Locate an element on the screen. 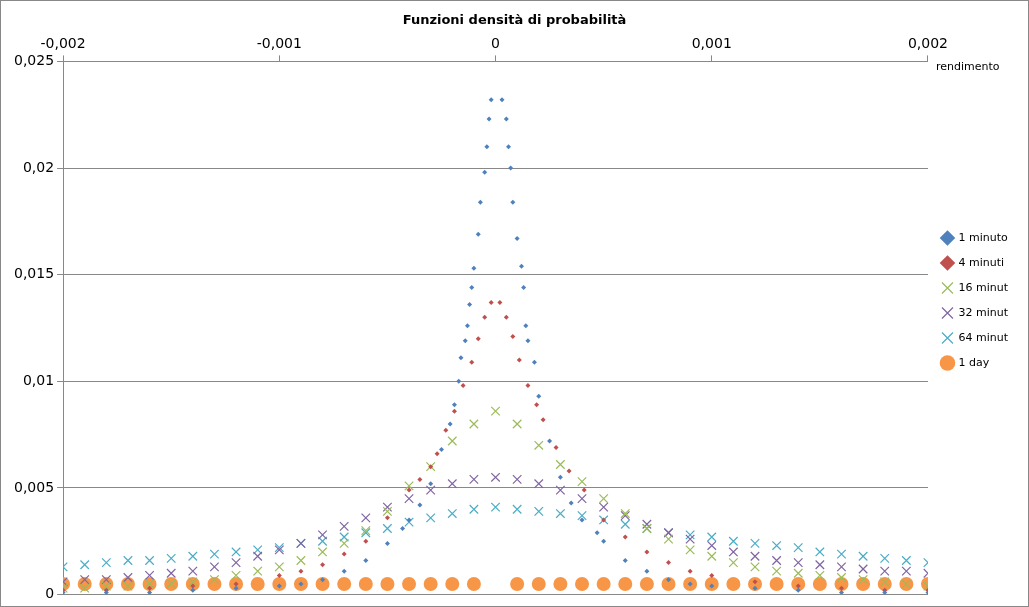 The width and height of the screenshot is (1029, 607). legend-label: 64 minut is located at coordinates (983, 337).